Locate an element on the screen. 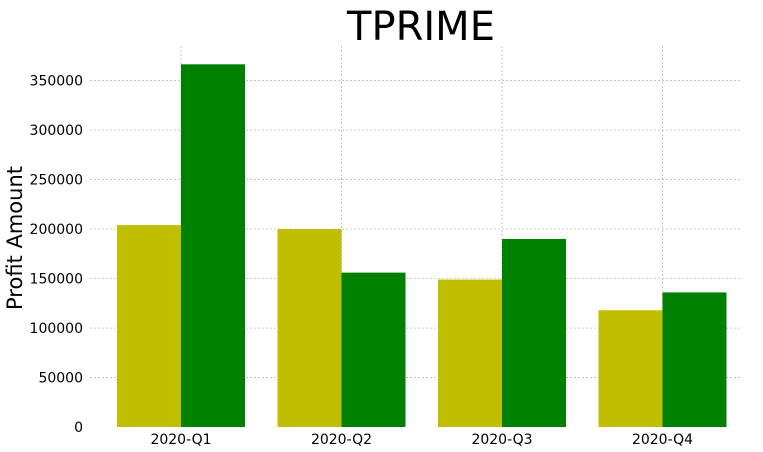 This screenshot has width=763, height=452. x-tick-label: 2020-Q3 is located at coordinates (501, 440).